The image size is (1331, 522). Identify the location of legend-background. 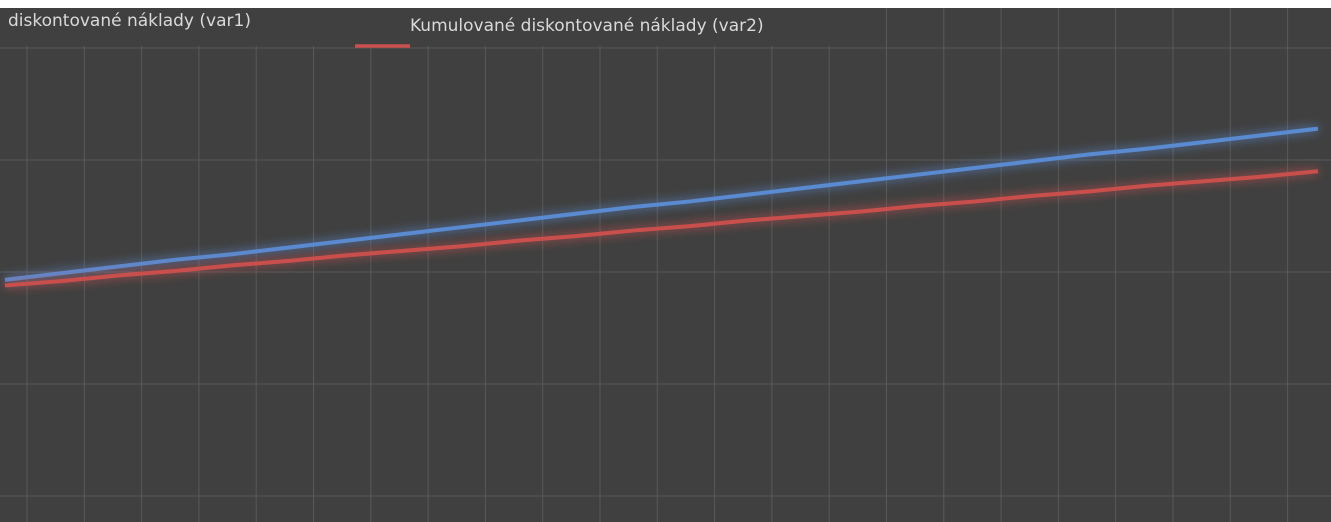
(442, 27).